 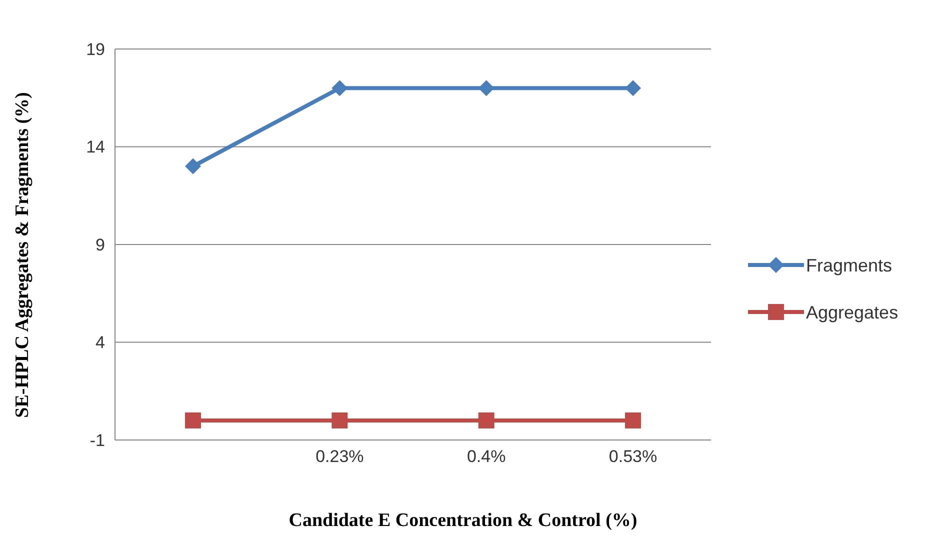 What do you see at coordinates (100, 342) in the screenshot?
I see `y-tick-label: 4` at bounding box center [100, 342].